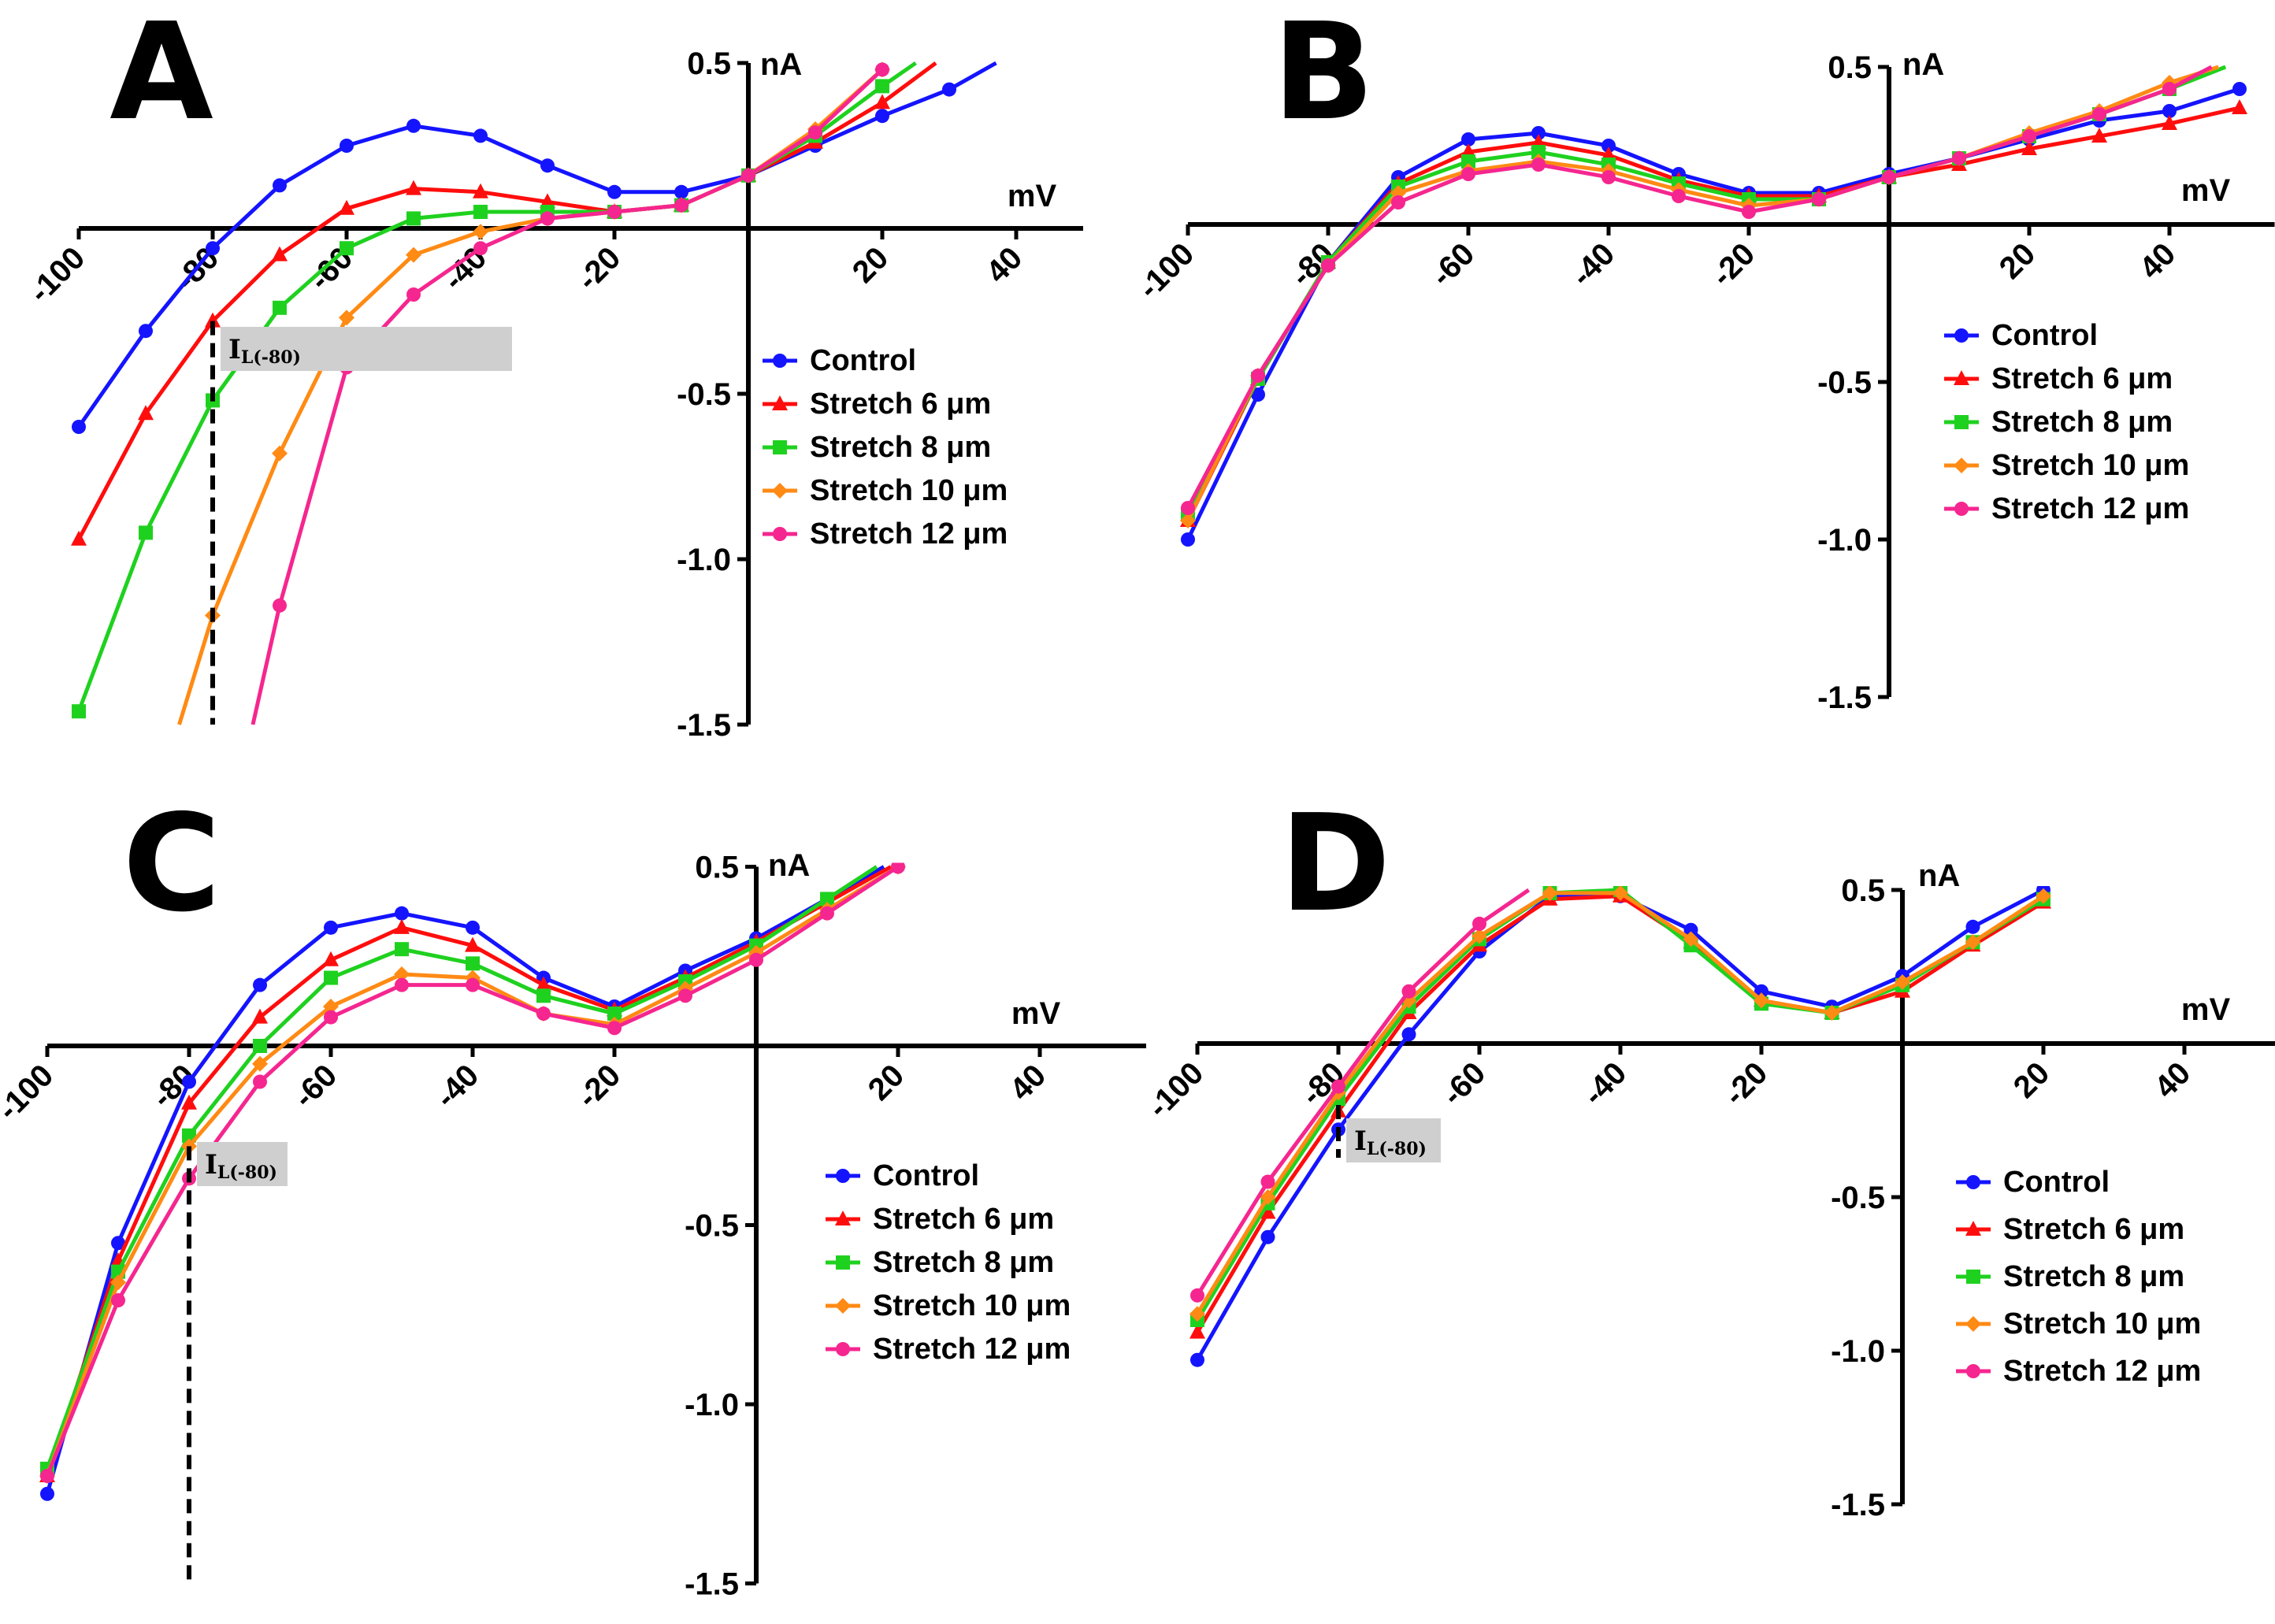 Image resolution: width=2275 pixels, height=1624 pixels. I want to click on y-tick-label-b: 0.5, so click(1850, 67).